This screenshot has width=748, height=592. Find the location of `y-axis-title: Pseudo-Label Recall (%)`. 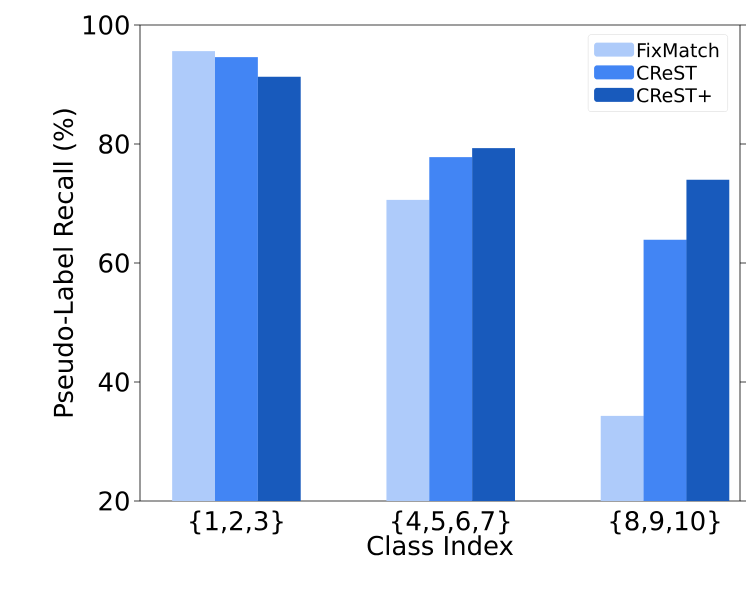

y-axis-title: Pseudo-Label Recall (%) is located at coordinates (64, 262).